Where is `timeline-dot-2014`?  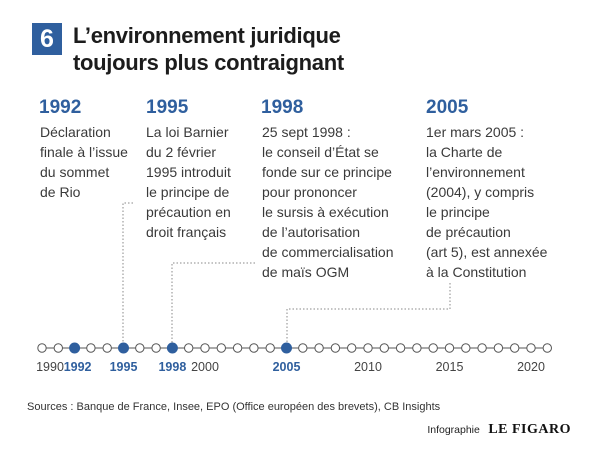
timeline-dot-2014 is located at coordinates (433, 348).